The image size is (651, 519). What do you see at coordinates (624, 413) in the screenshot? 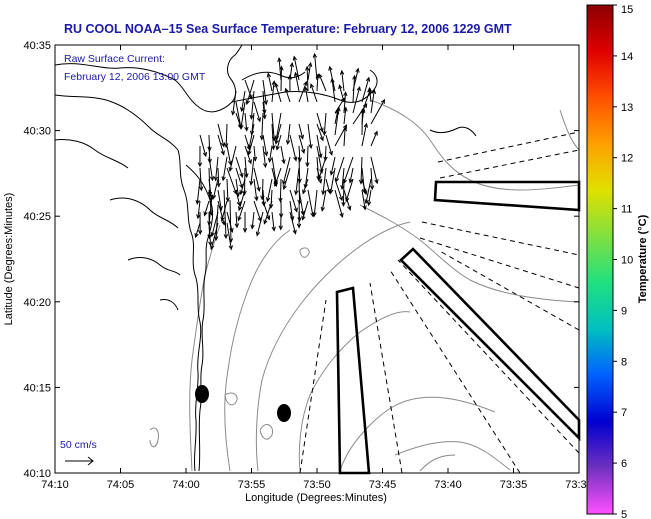
I see `colorbar-tick-label: 7` at bounding box center [624, 413].